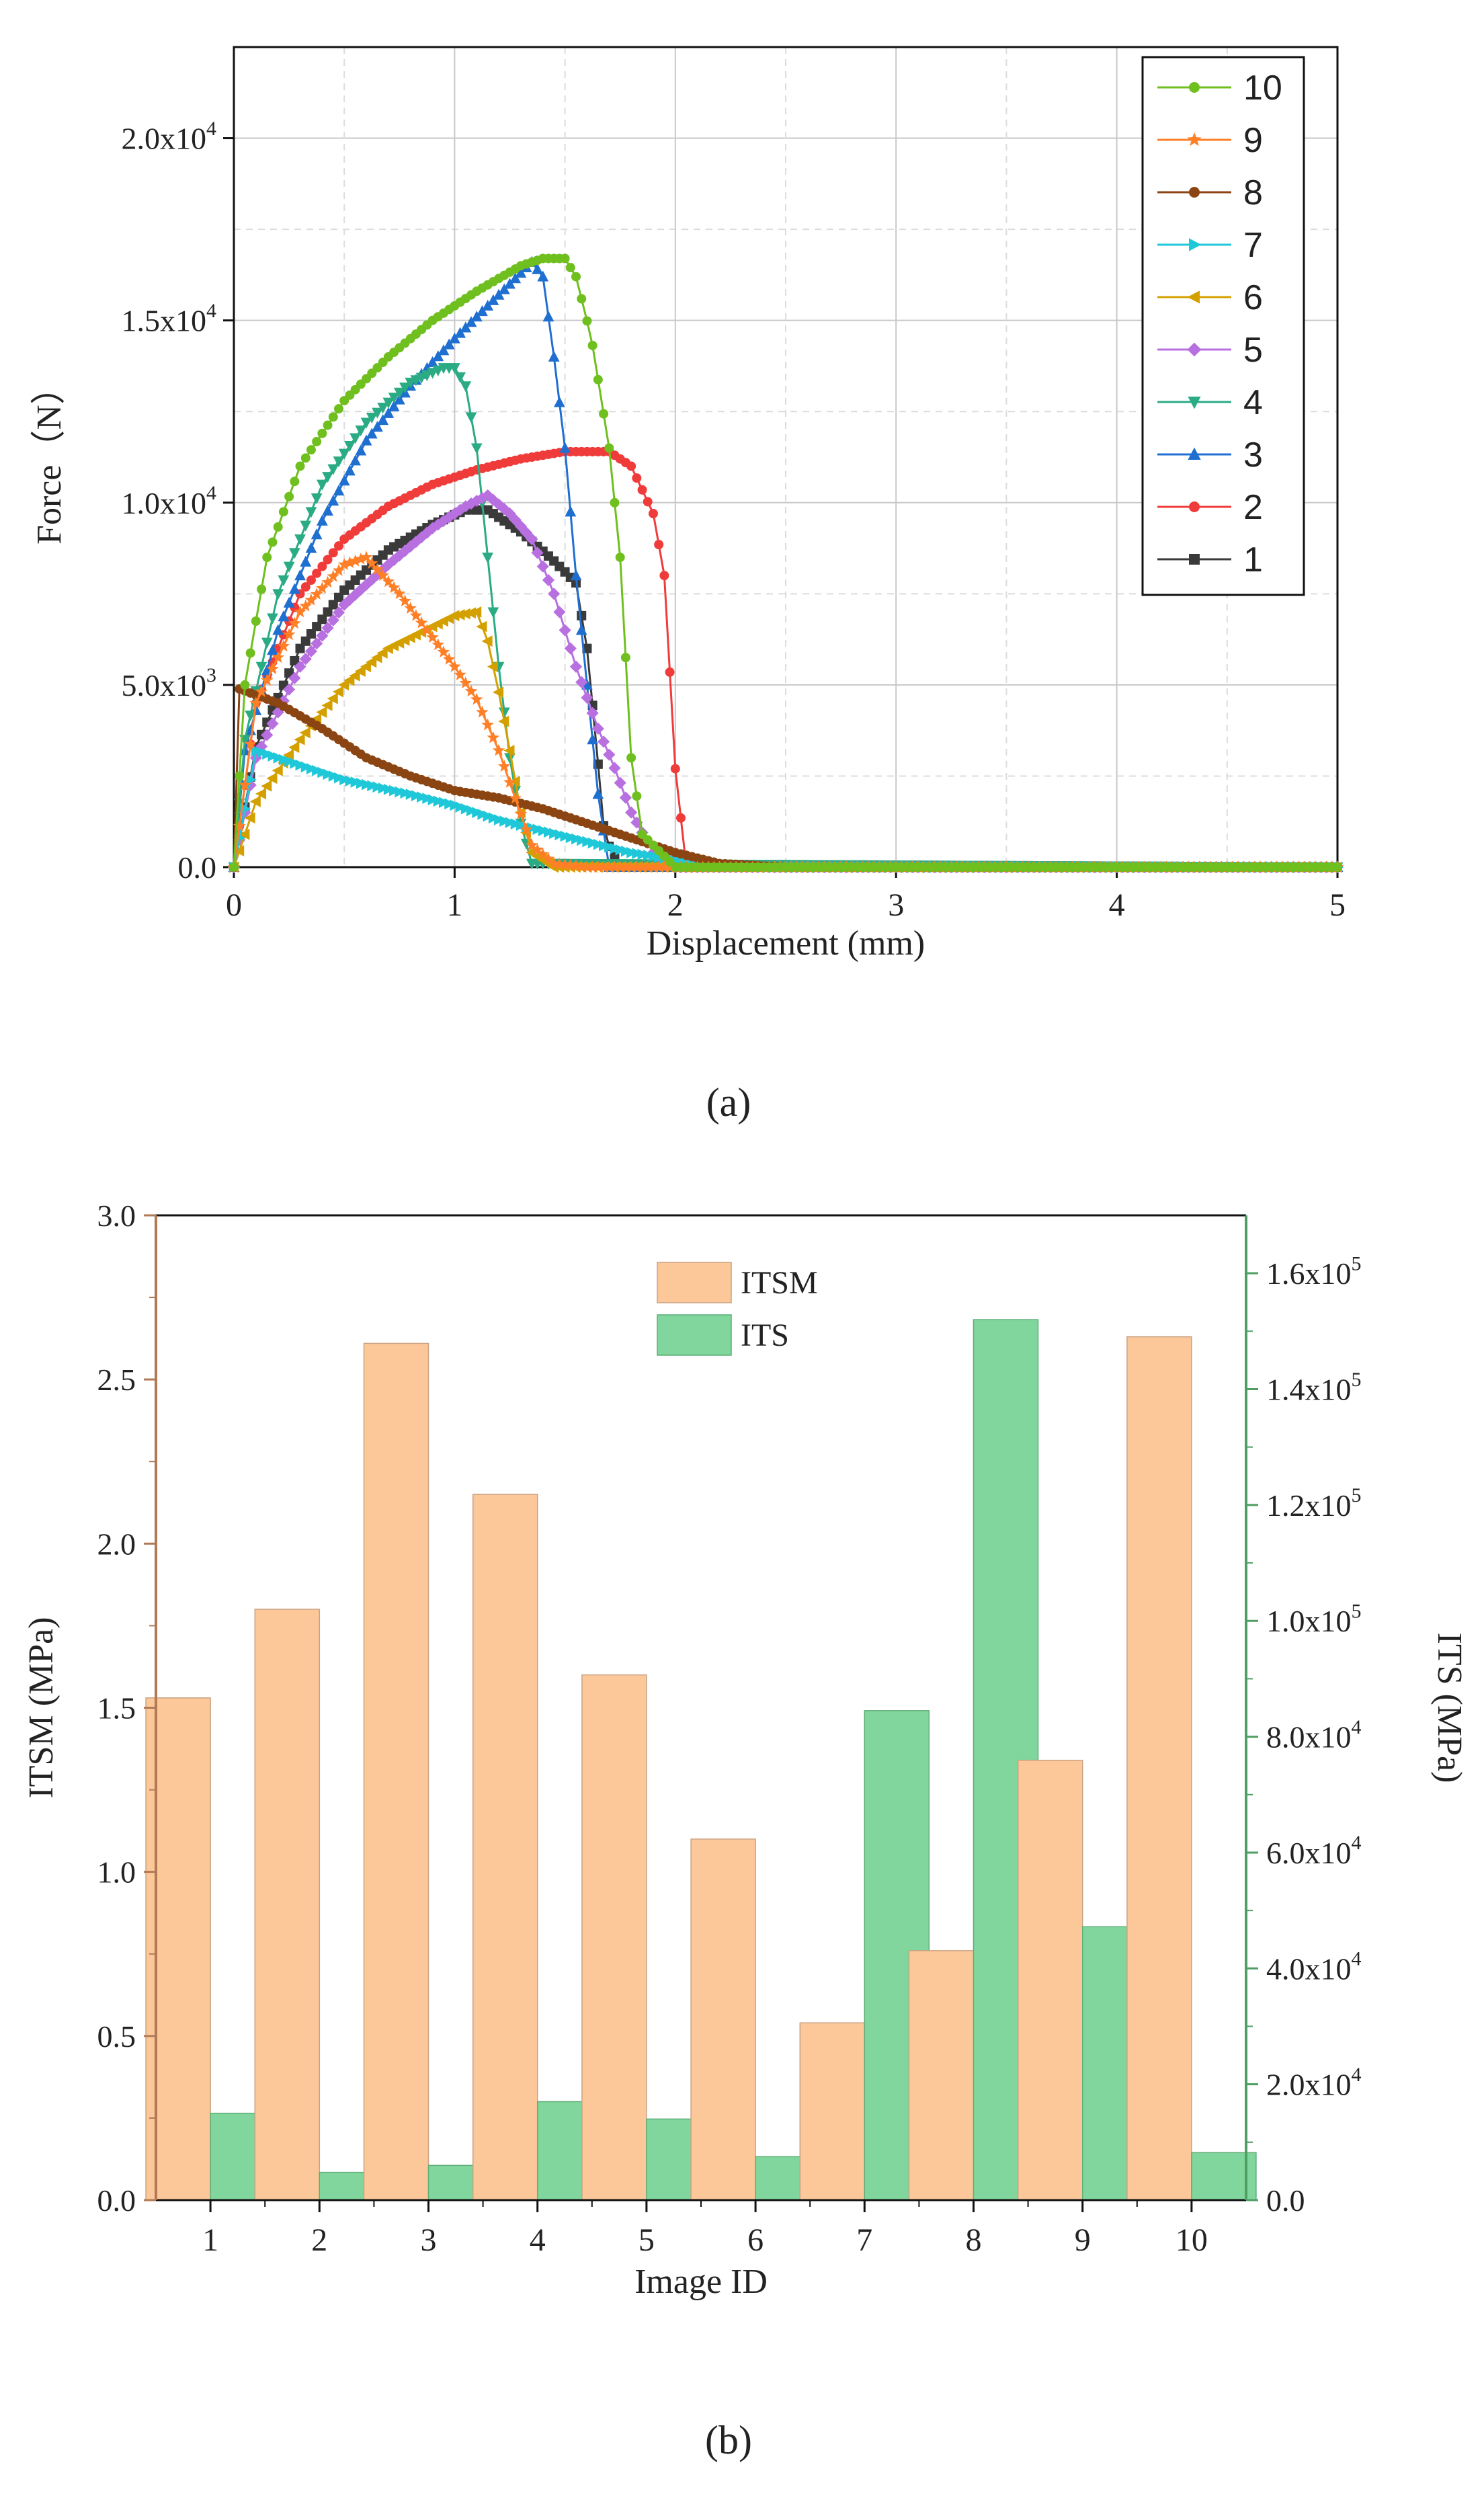 This screenshot has height=2508, width=1484. What do you see at coordinates (1253, 351) in the screenshot?
I see `legend-label: 5` at bounding box center [1253, 351].